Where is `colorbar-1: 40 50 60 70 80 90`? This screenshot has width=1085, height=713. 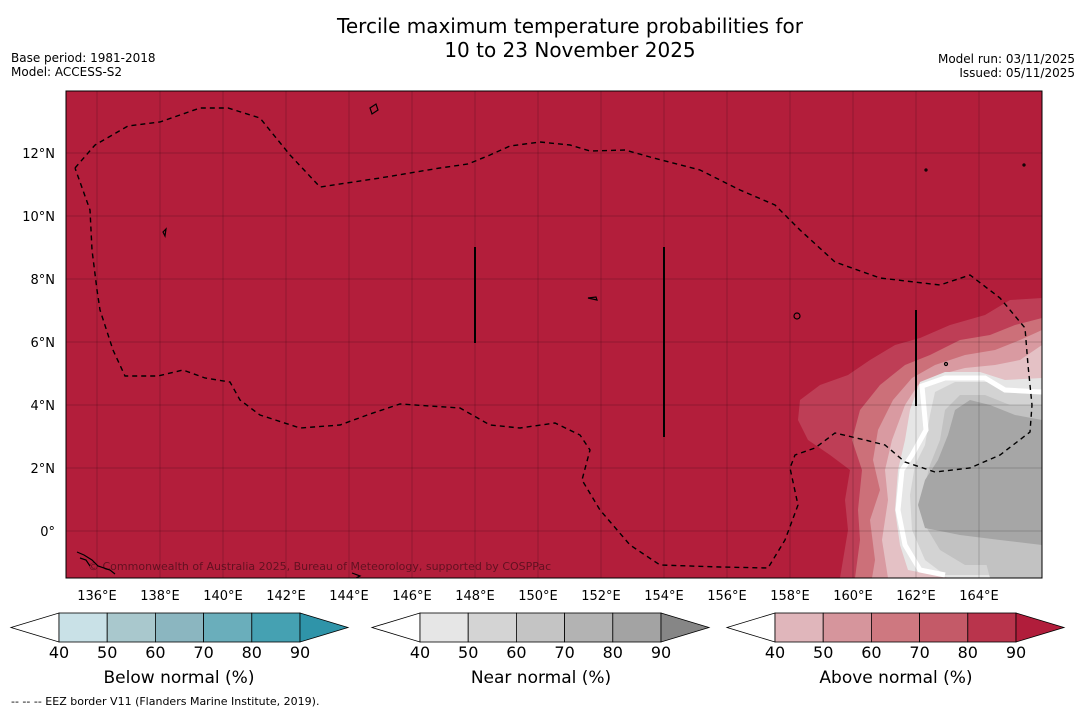 colorbar-1: 40 50 60 70 80 90 is located at coordinates (540, 637).